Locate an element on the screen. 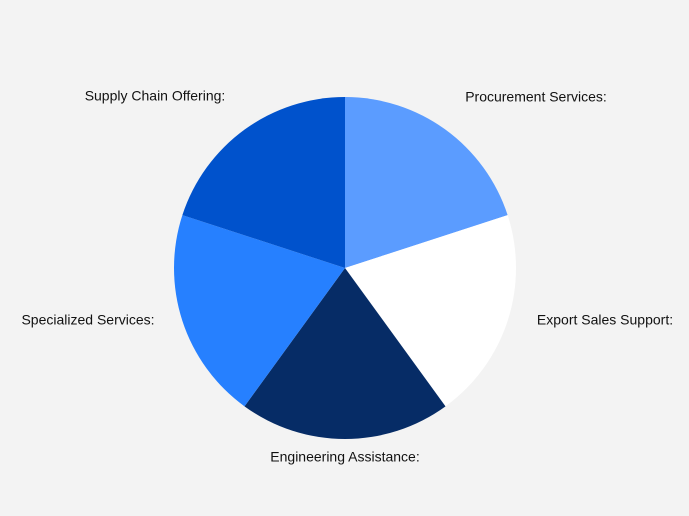  slice-label: Export Sales Support: is located at coordinates (605, 320).